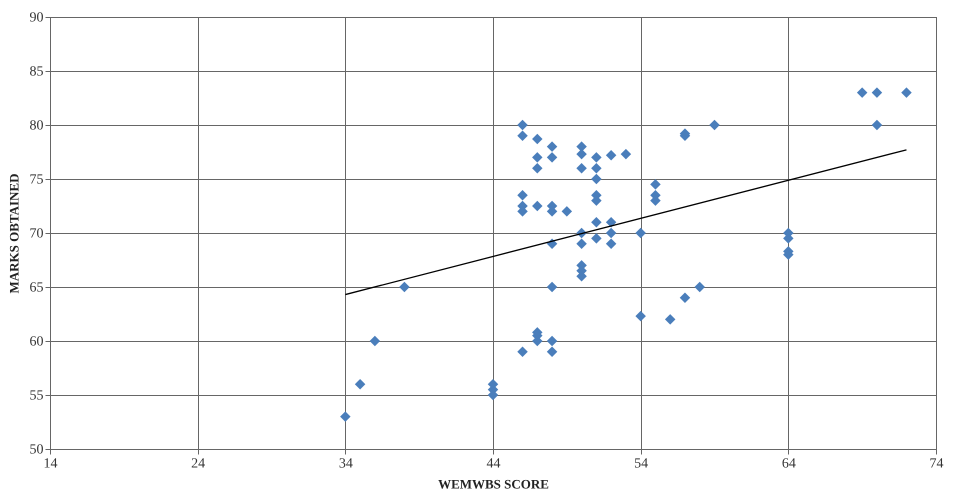 Image resolution: width=961 pixels, height=497 pixels. What do you see at coordinates (37, 180) in the screenshot?
I see `y-tick-label: 75` at bounding box center [37, 180].